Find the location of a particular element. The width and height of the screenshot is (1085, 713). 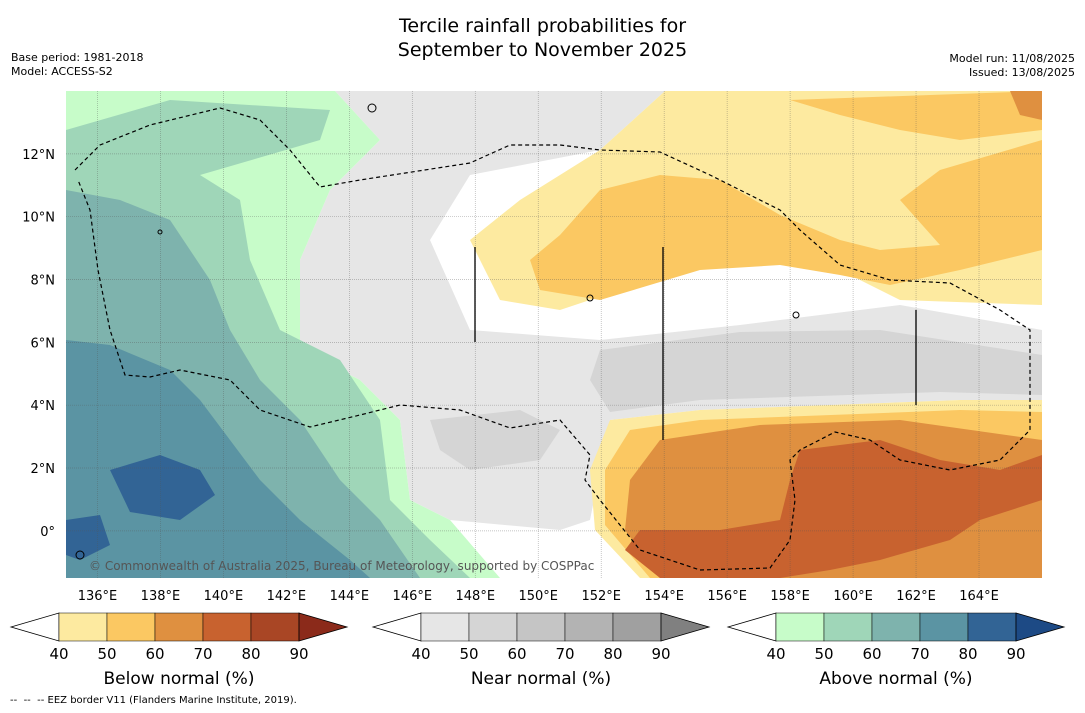

colorbar-title: Near normal (%) is located at coordinates (541, 679).